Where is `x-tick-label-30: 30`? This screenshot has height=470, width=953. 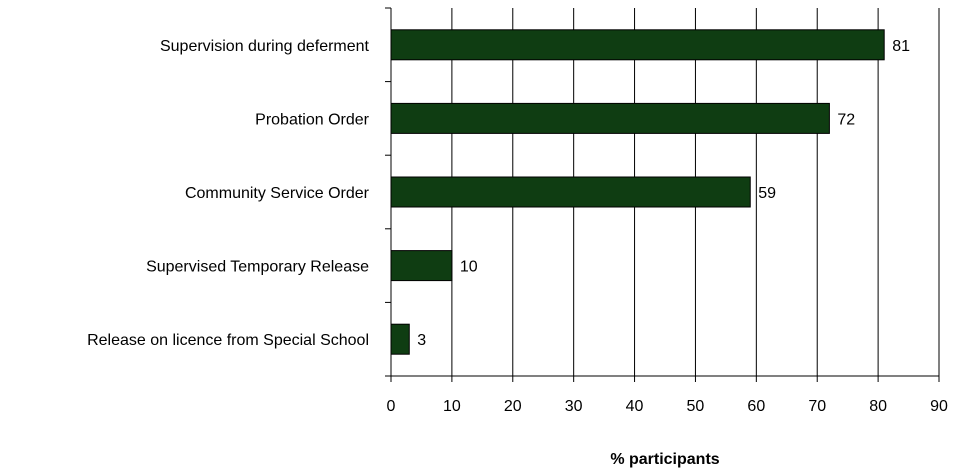
x-tick-label-30: 30 is located at coordinates (574, 406).